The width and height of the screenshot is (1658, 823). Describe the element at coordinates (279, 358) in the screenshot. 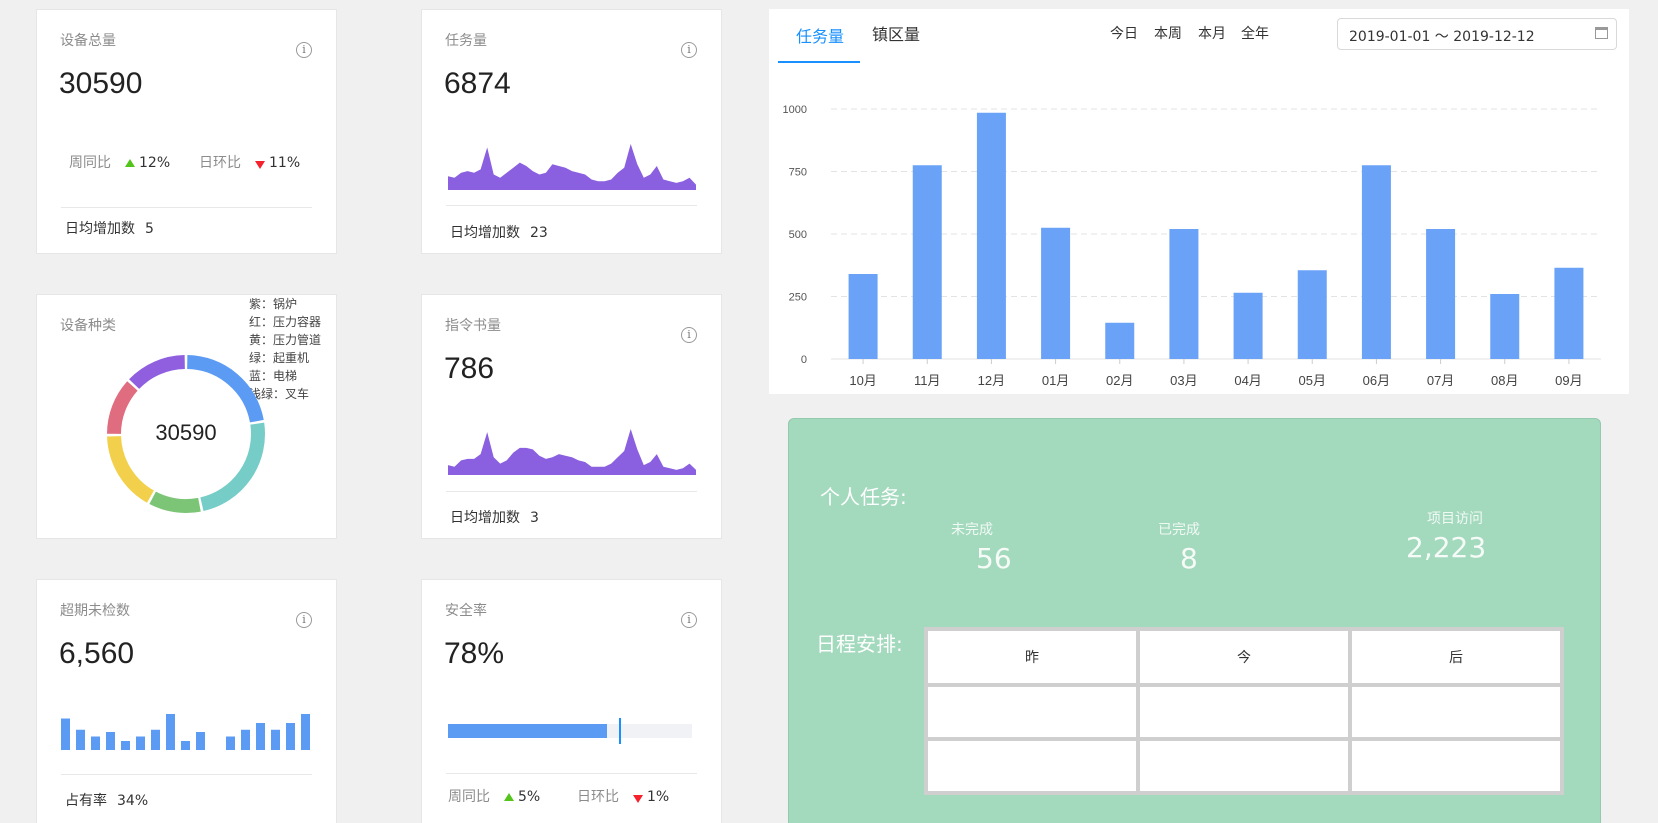

I see `legend-item: 绿：起重机` at that location.